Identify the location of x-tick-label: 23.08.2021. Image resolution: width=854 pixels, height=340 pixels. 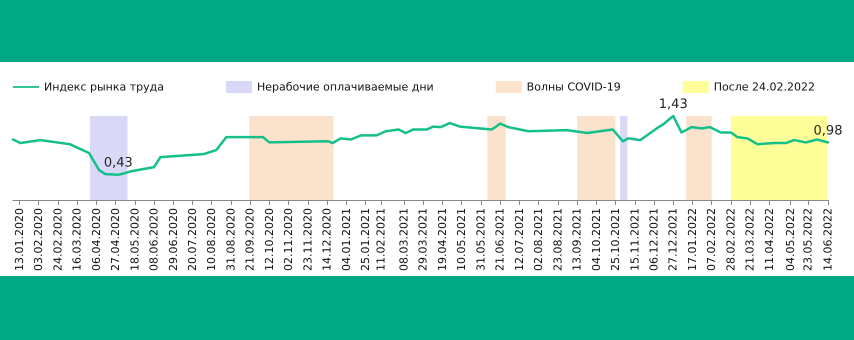
(557, 239).